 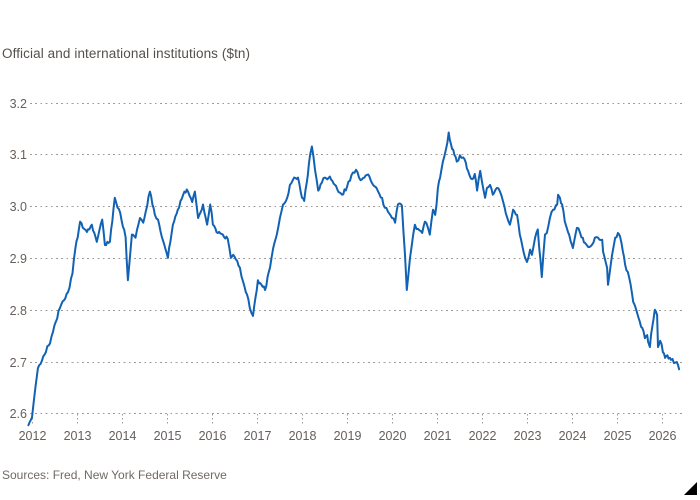 I want to click on y-tick-label-3.2: 3.2, so click(x=18, y=104).